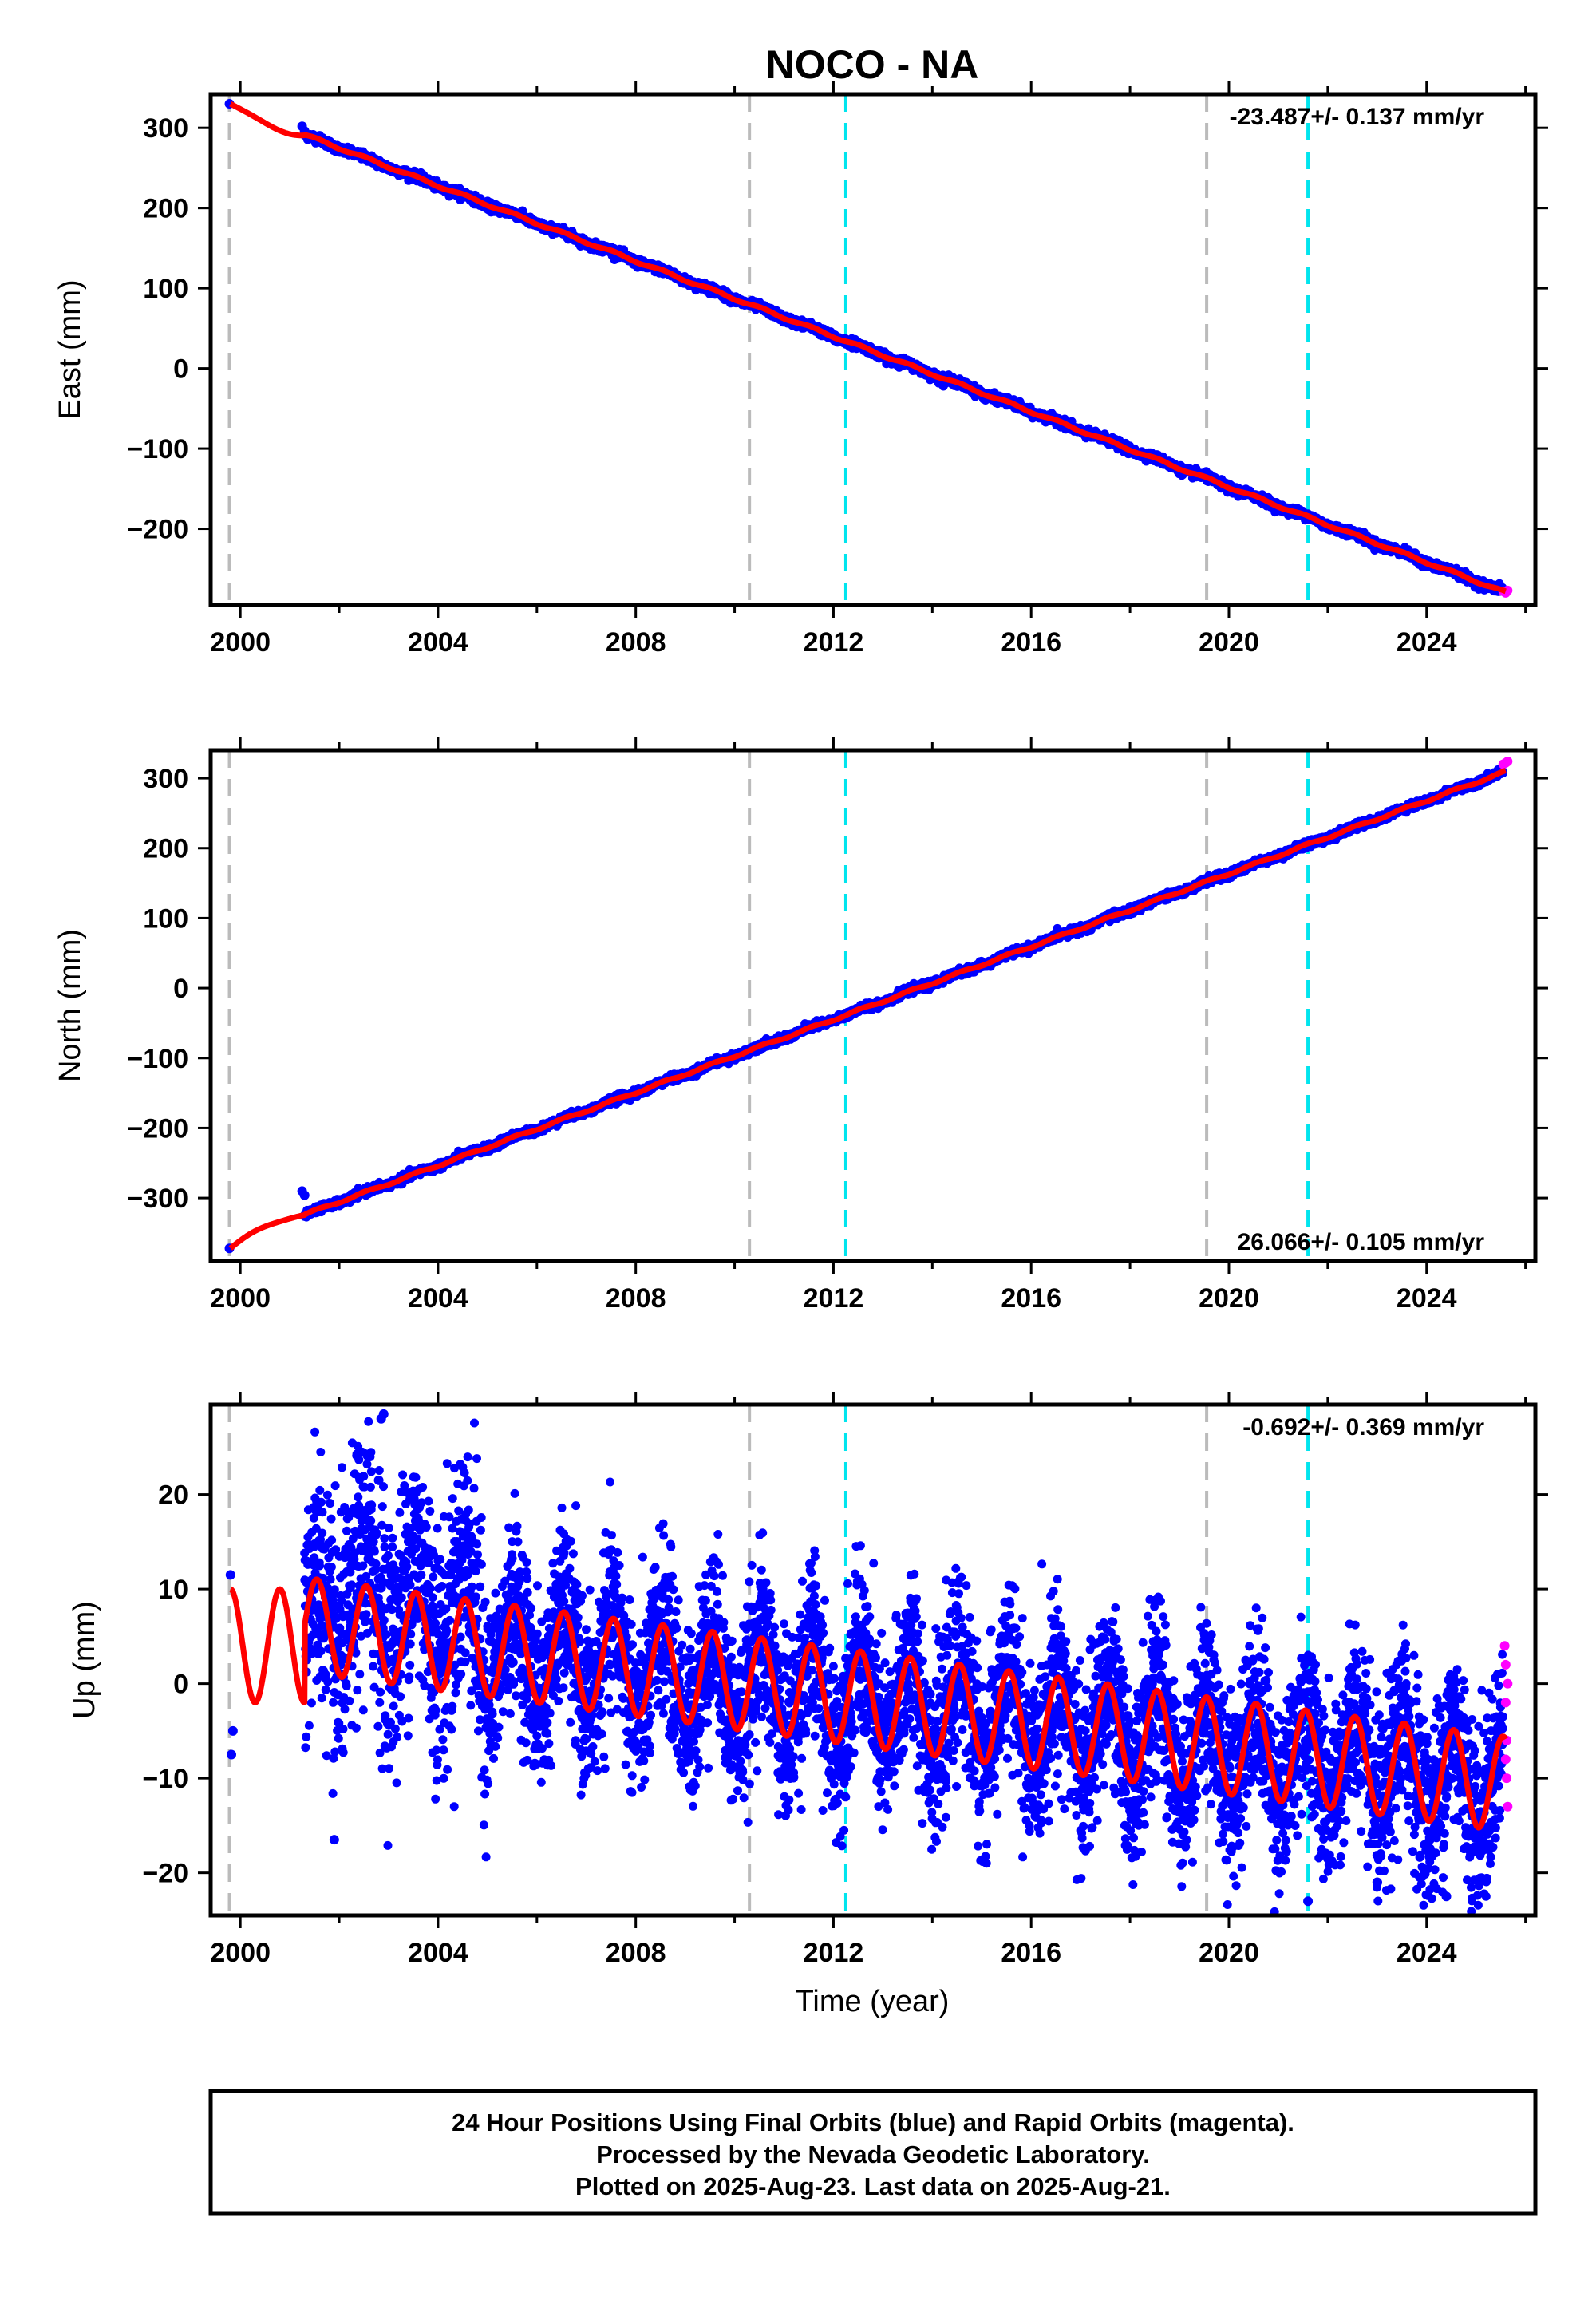  Describe the element at coordinates (873, 64) in the screenshot. I see `chart-title: NOCO - NA` at that location.